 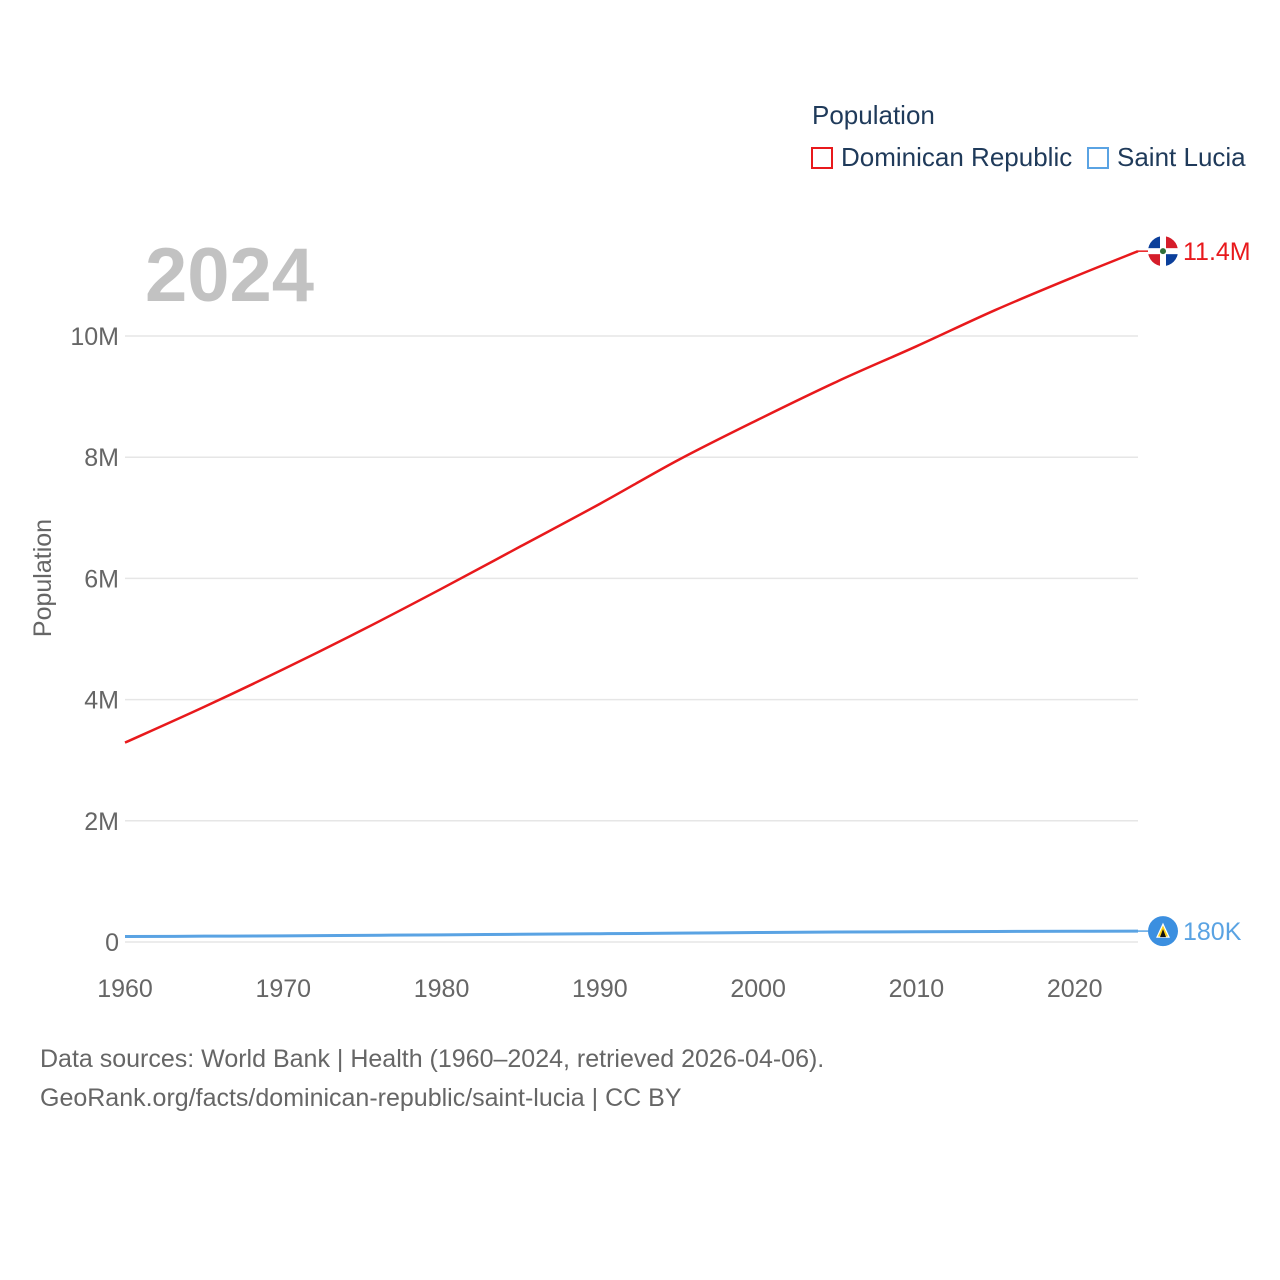 I want to click on series-end-markers: 11.4M 180K, so click(x=1194, y=591).